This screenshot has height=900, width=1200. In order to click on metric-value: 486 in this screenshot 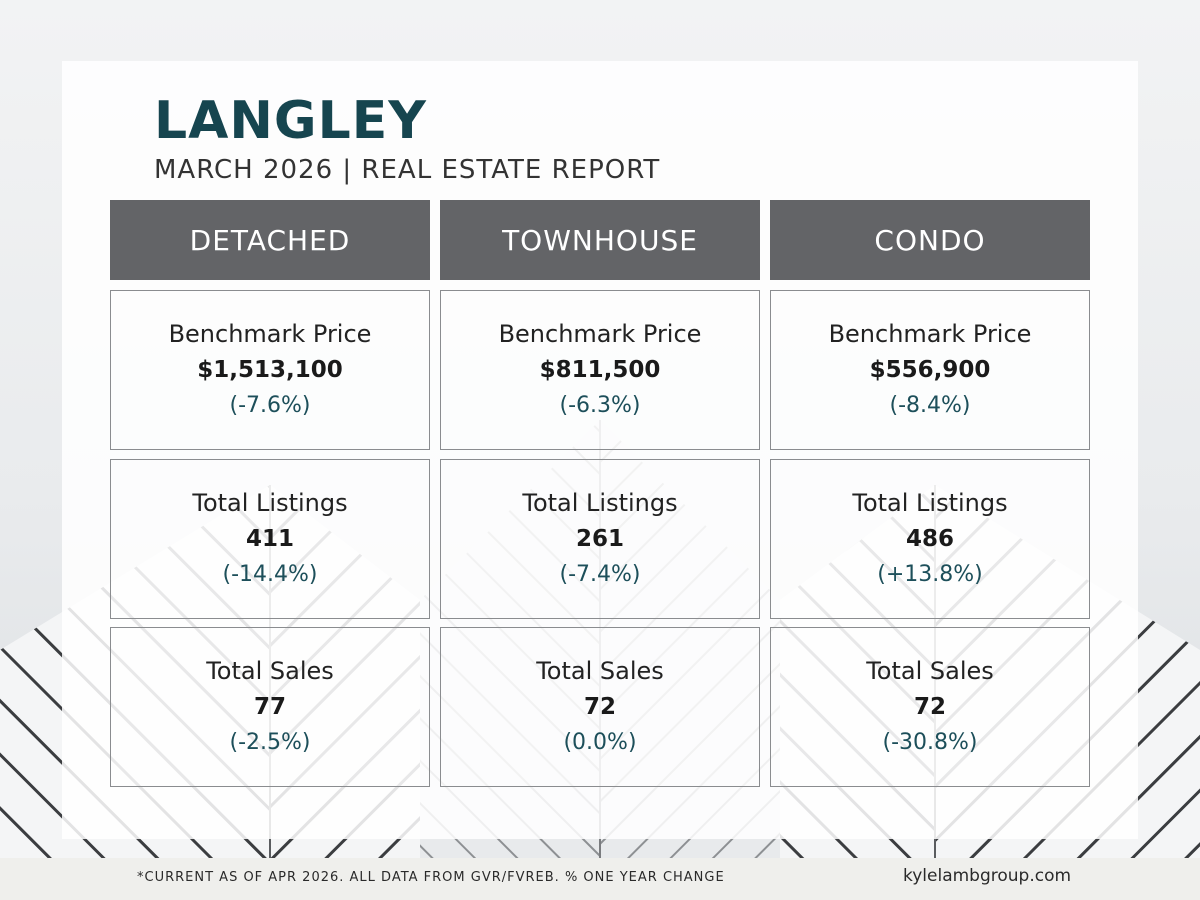, I will do `click(929, 539)`.